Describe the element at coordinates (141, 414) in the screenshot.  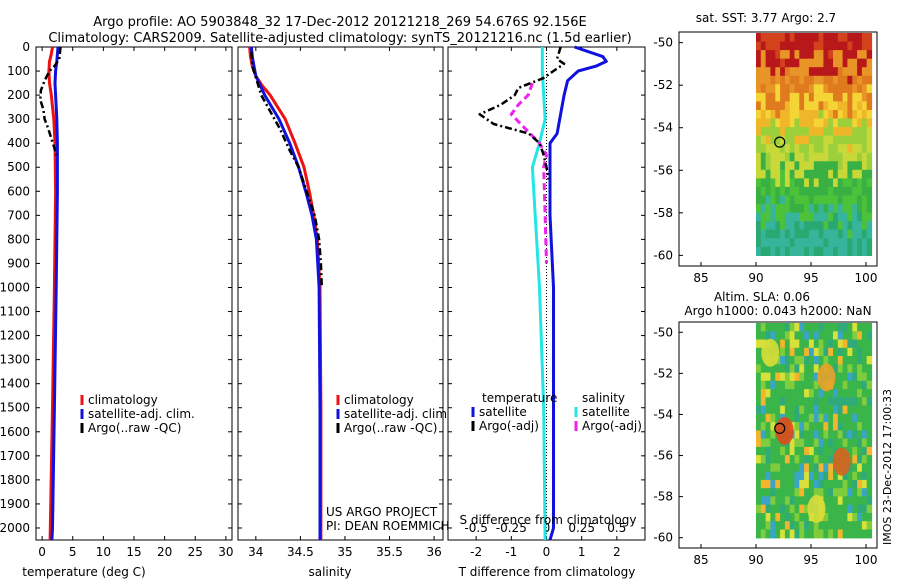
I see `legend-label: satellite-adj. clim.` at that location.